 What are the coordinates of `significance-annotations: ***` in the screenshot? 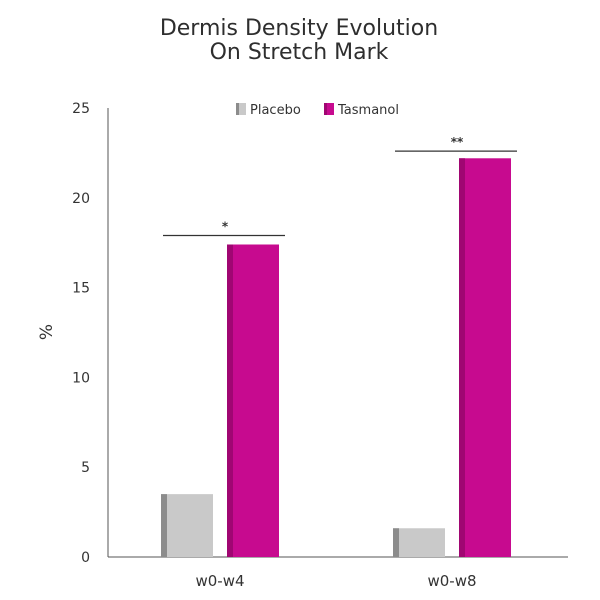 It's located at (340, 186).